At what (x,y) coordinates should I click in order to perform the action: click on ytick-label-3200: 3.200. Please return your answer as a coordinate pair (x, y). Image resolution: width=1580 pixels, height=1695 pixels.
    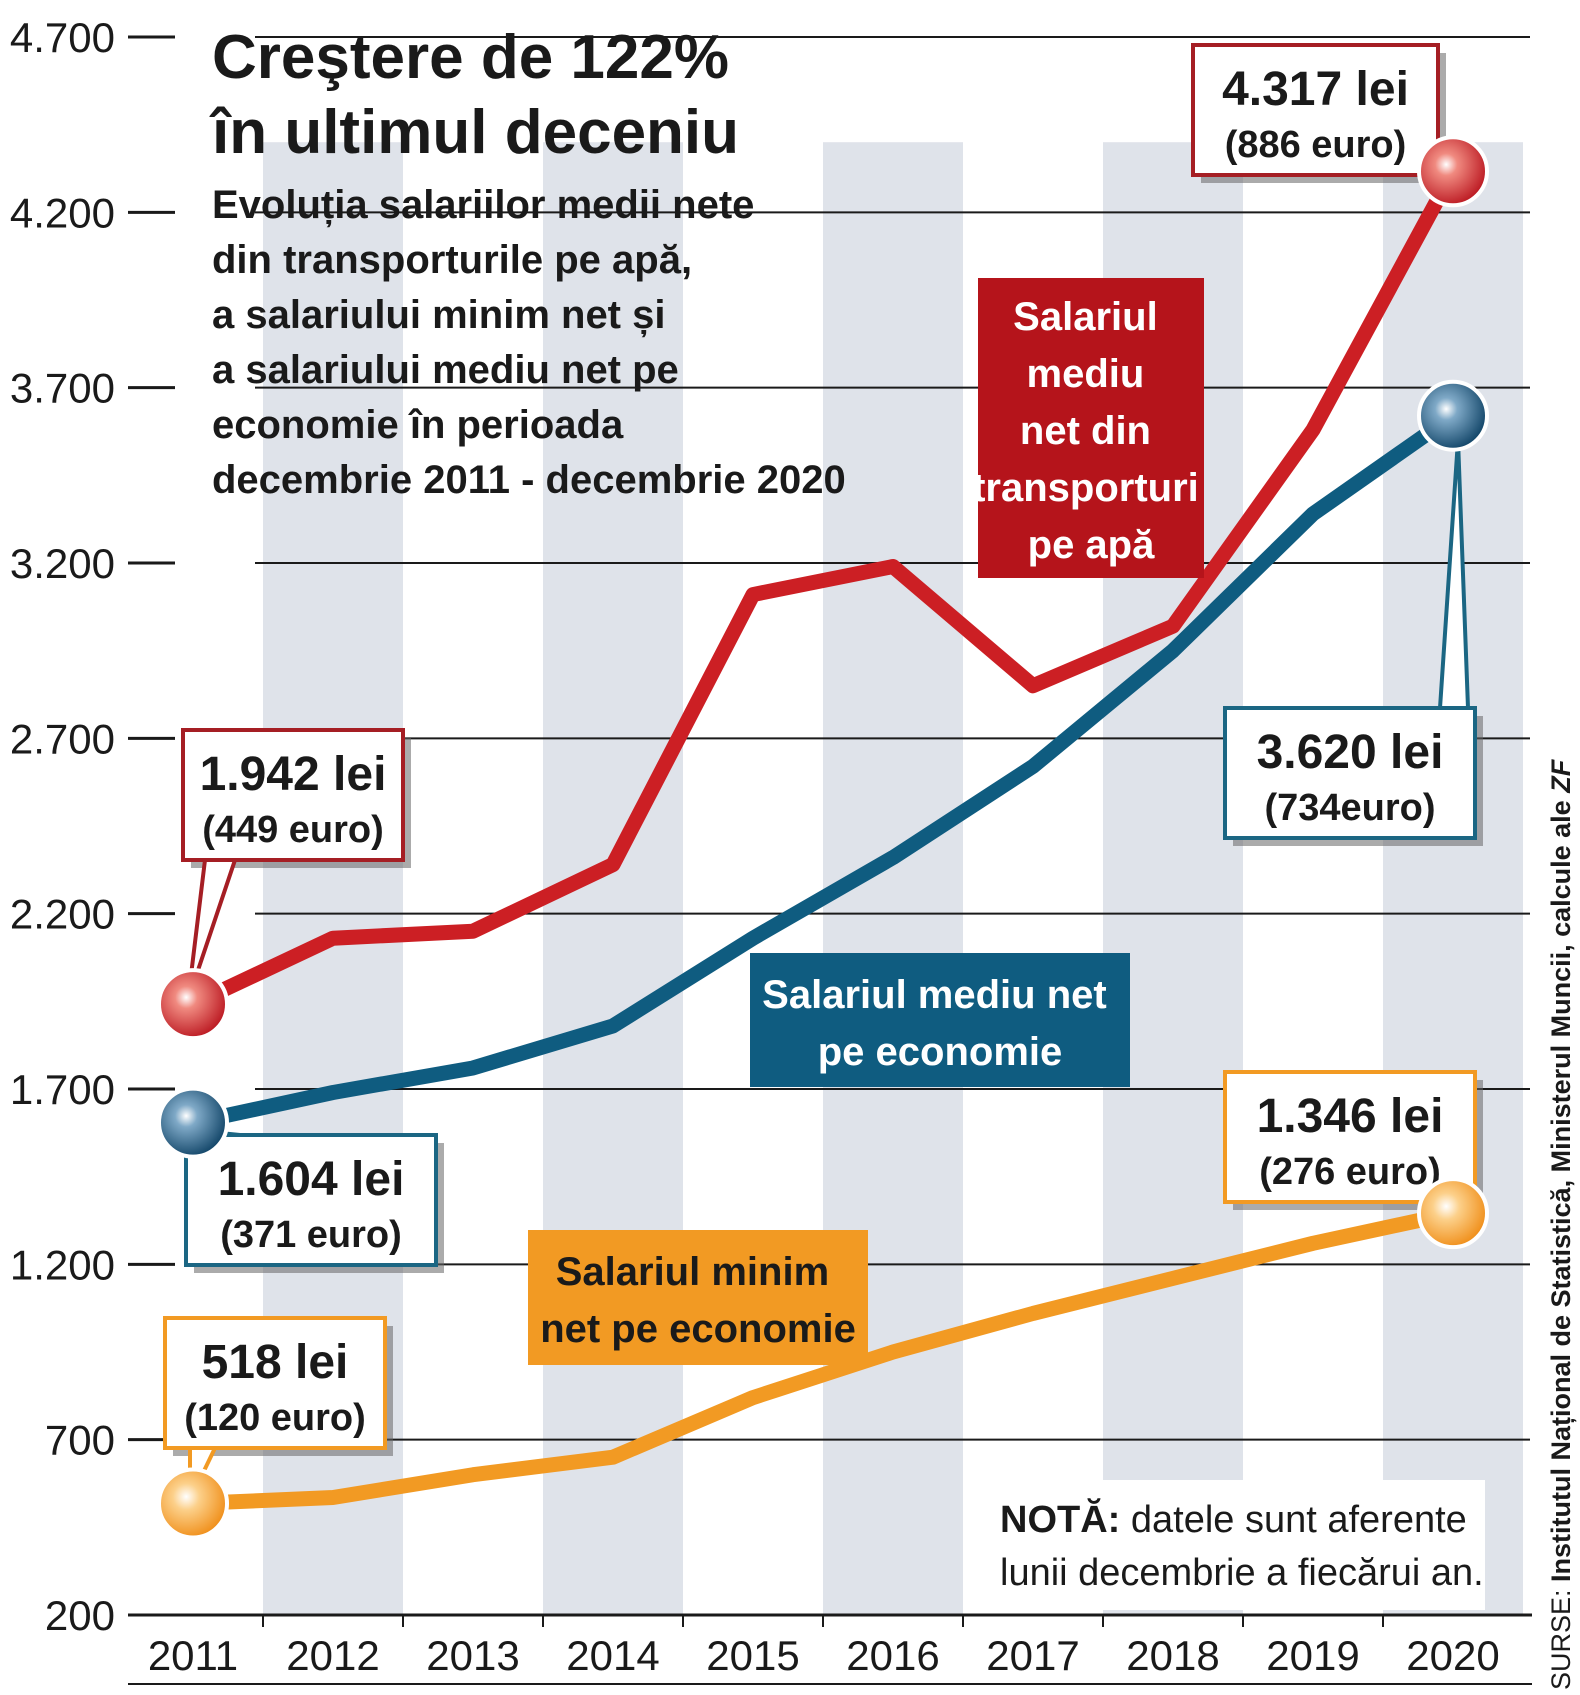
    Looking at the image, I should click on (62, 563).